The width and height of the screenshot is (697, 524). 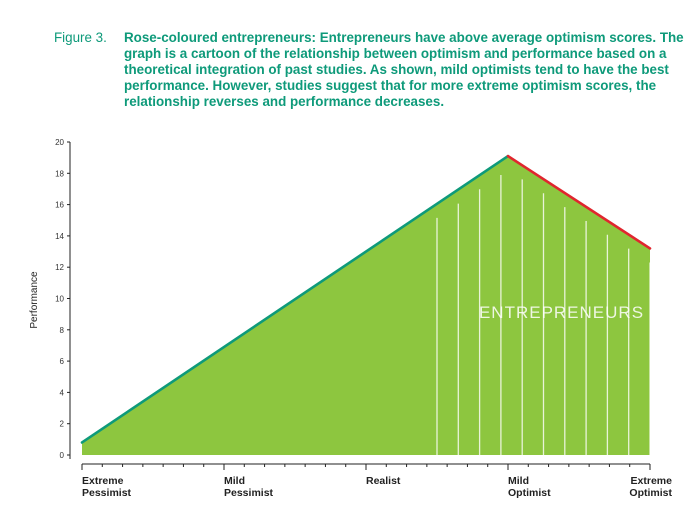 What do you see at coordinates (59, 142) in the screenshot?
I see `y-tick-label: 20` at bounding box center [59, 142].